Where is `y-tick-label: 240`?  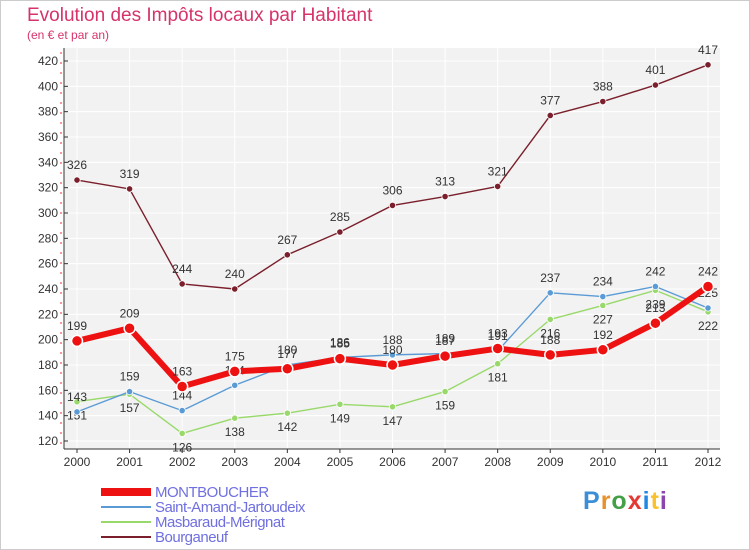 y-tick-label: 240 is located at coordinates (48, 289).